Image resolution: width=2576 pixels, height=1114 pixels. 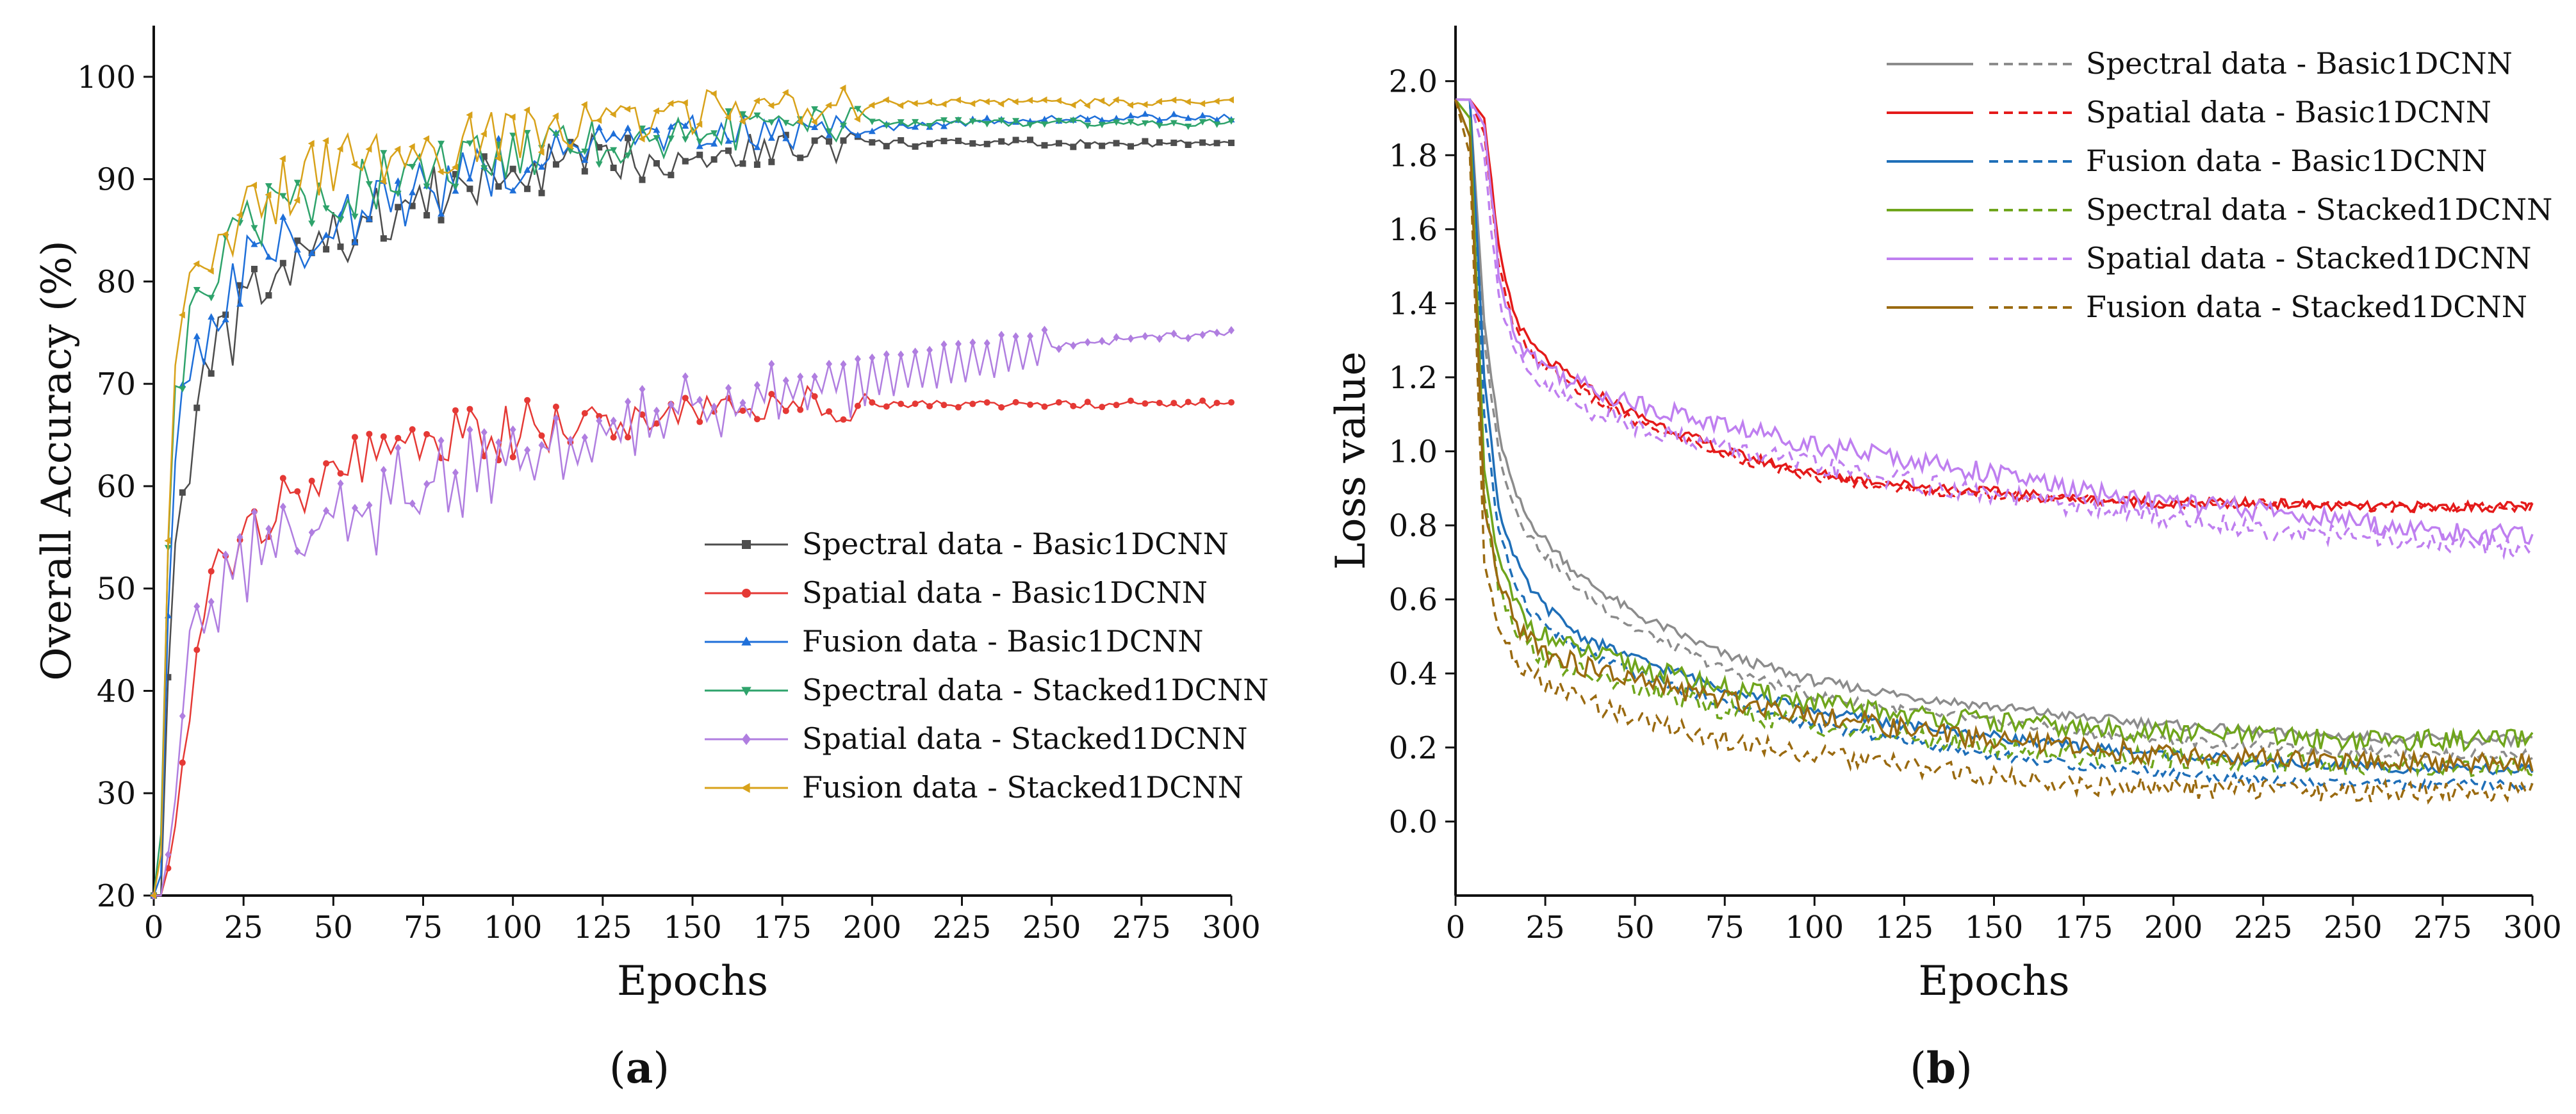 I want to click on panel-b-x-tick-label: 125, so click(x=1904, y=928).